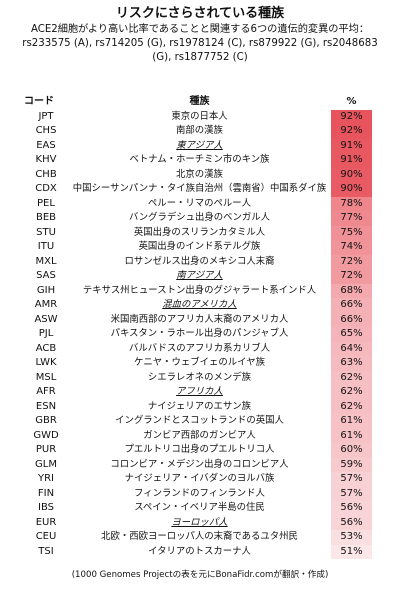  I want to click on table-row: SAS 南アジア人 72%, so click(197, 276).